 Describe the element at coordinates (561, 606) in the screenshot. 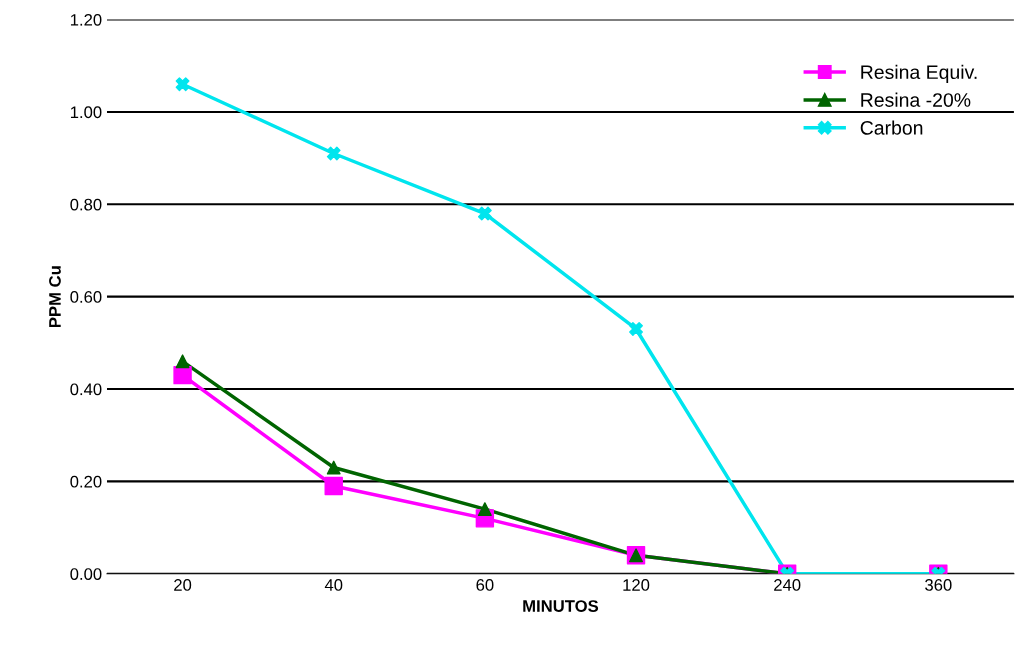

I see `x-axis-title: MINUTOS` at that location.